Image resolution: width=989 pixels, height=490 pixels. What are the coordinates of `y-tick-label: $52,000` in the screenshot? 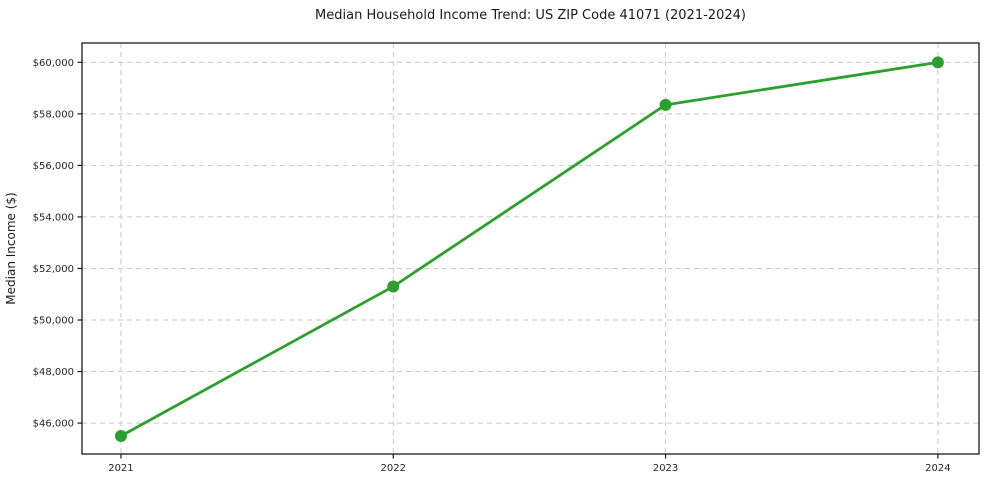 It's located at (53, 269).